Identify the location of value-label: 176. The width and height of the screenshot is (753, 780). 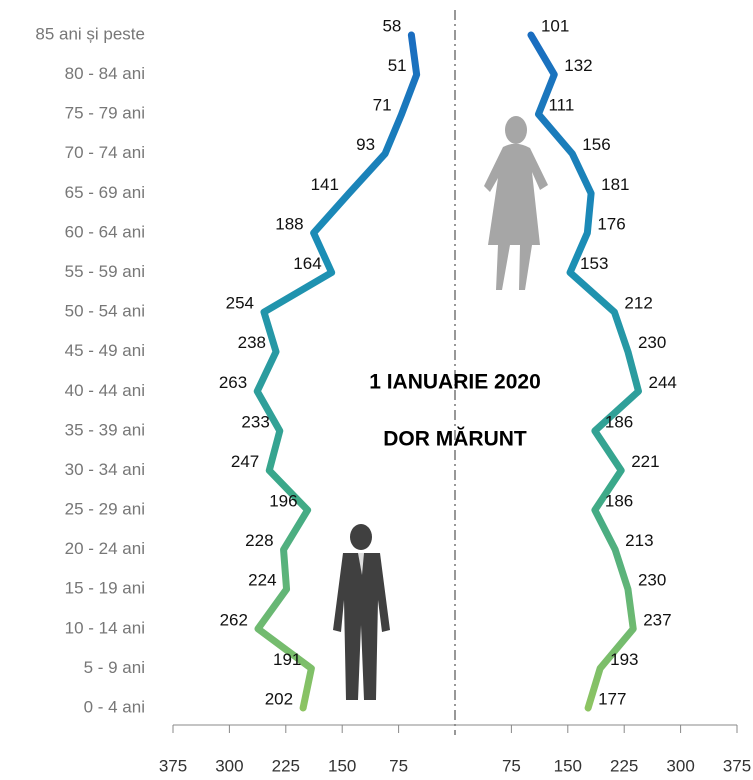
(611, 223).